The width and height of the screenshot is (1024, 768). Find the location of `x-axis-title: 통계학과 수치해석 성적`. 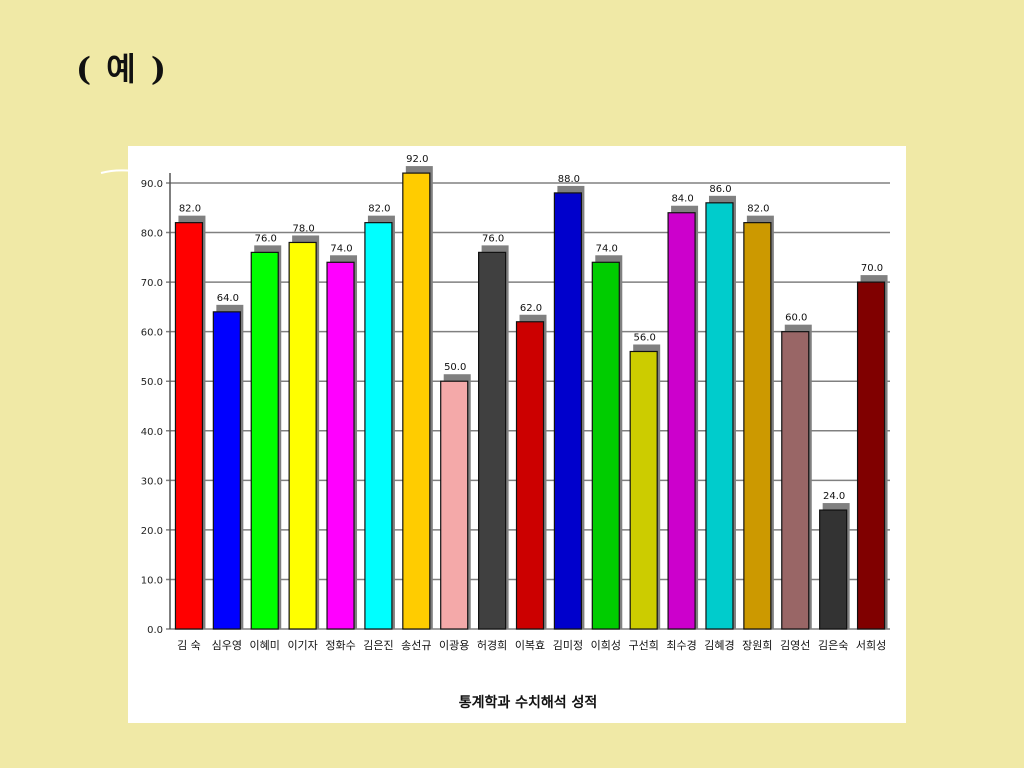

x-axis-title: 통계학과 수치해석 성적 is located at coordinates (528, 702).